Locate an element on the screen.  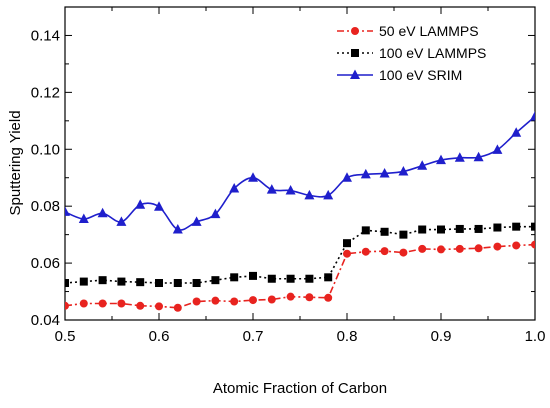
legend-label: 50 eV LAMMPS is located at coordinates (429, 31).